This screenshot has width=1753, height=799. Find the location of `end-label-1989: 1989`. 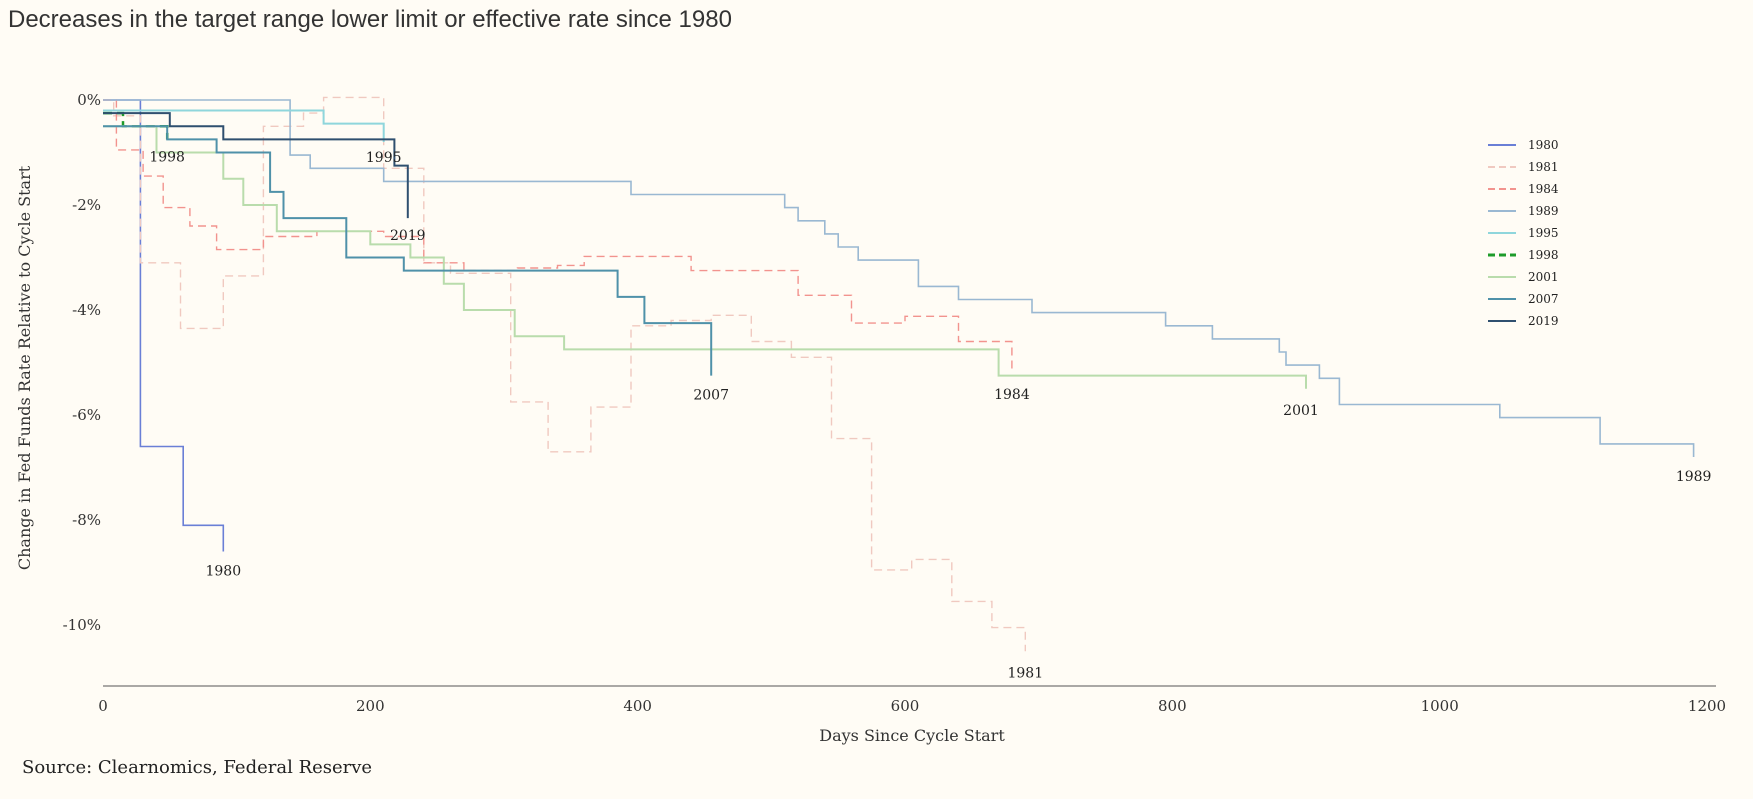

end-label-1989: 1989 is located at coordinates (1694, 477).